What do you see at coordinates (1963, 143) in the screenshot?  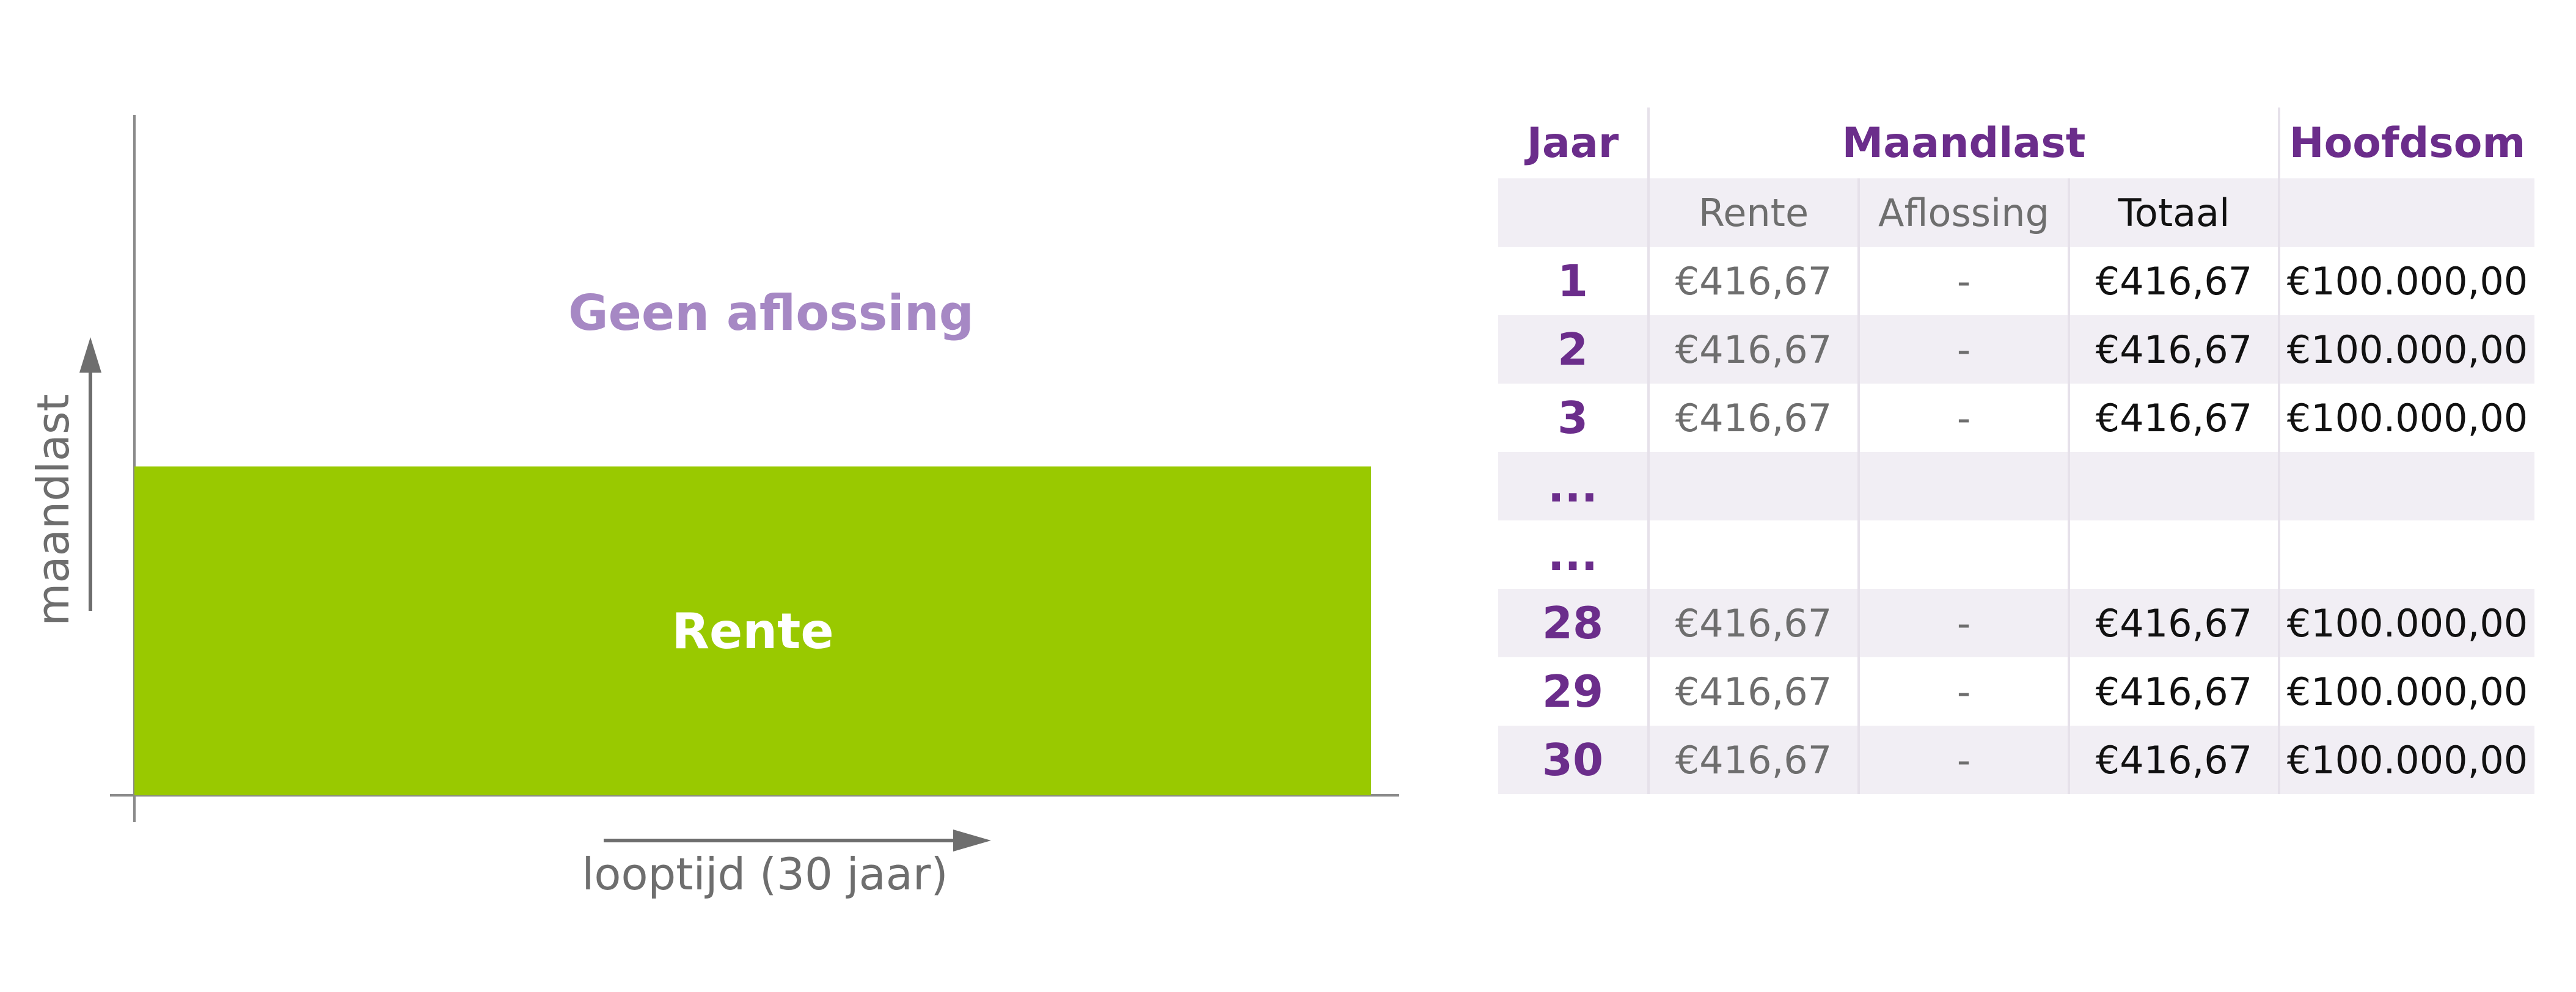 I see `header-maandlast: Maandlast` at bounding box center [1963, 143].